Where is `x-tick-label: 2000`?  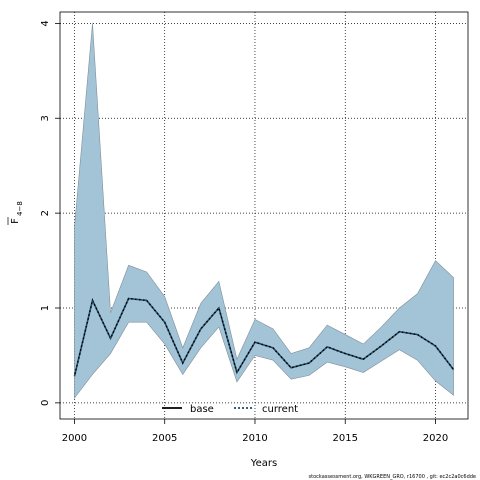
x-tick-label: 2000 is located at coordinates (74, 438).